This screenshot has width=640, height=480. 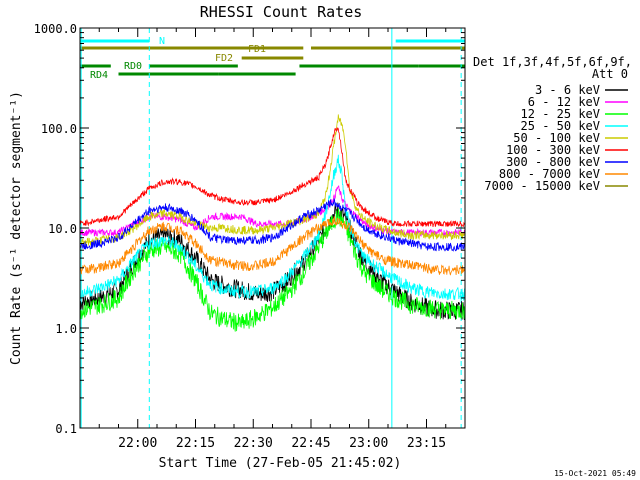 What do you see at coordinates (426, 443) in the screenshot?
I see `x-tick-label: 23:15` at bounding box center [426, 443].